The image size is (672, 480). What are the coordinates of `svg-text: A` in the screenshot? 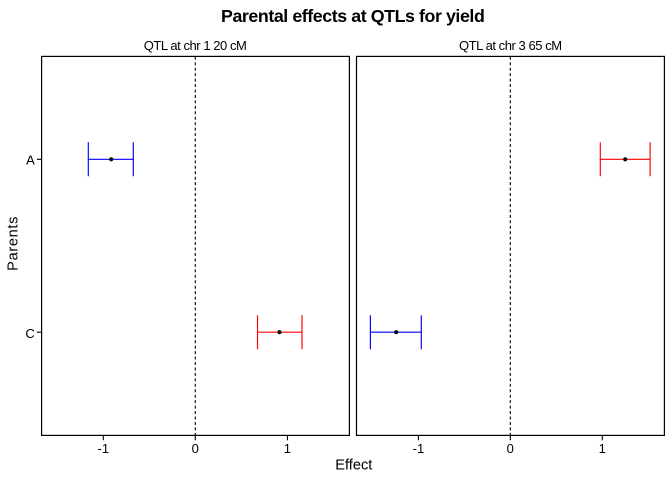 It's located at (30, 160).